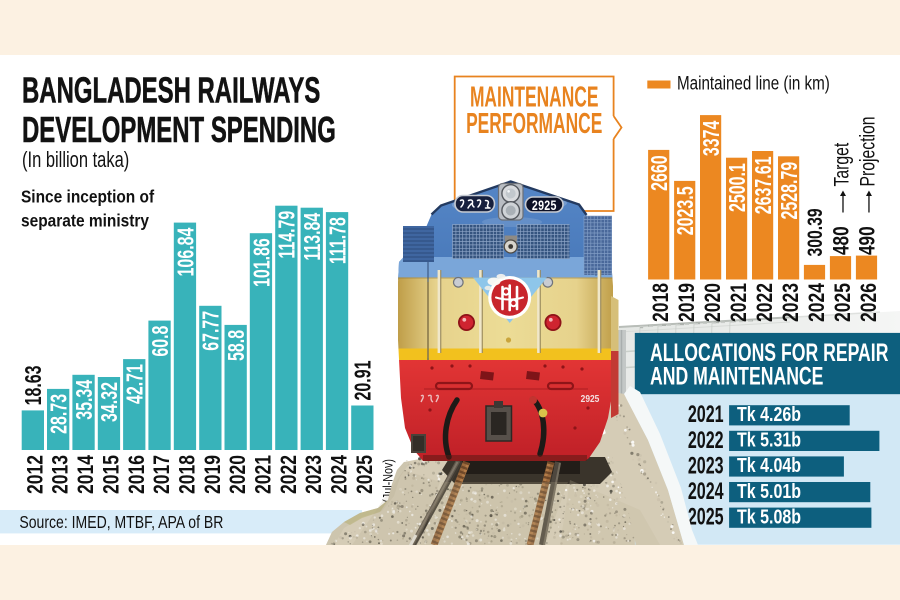 The image size is (900, 600). What do you see at coordinates (136, 384) in the screenshot?
I see `svg-text: 42.71` at bounding box center [136, 384].